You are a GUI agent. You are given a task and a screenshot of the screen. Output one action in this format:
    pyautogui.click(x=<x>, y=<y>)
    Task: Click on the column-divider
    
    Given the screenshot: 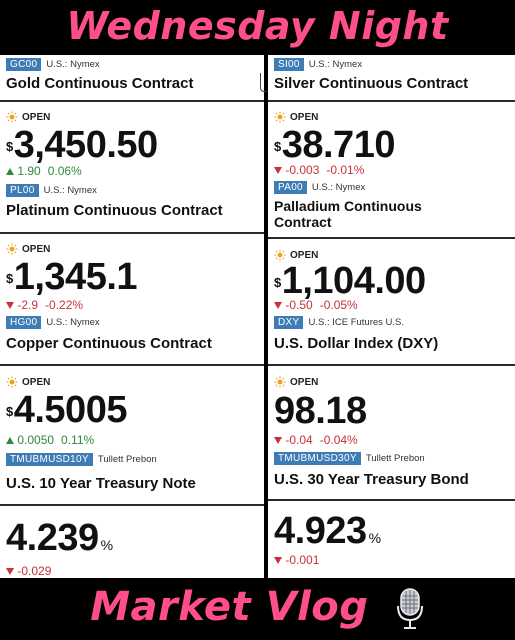 What is the action you would take?
    pyautogui.click(x=266, y=316)
    